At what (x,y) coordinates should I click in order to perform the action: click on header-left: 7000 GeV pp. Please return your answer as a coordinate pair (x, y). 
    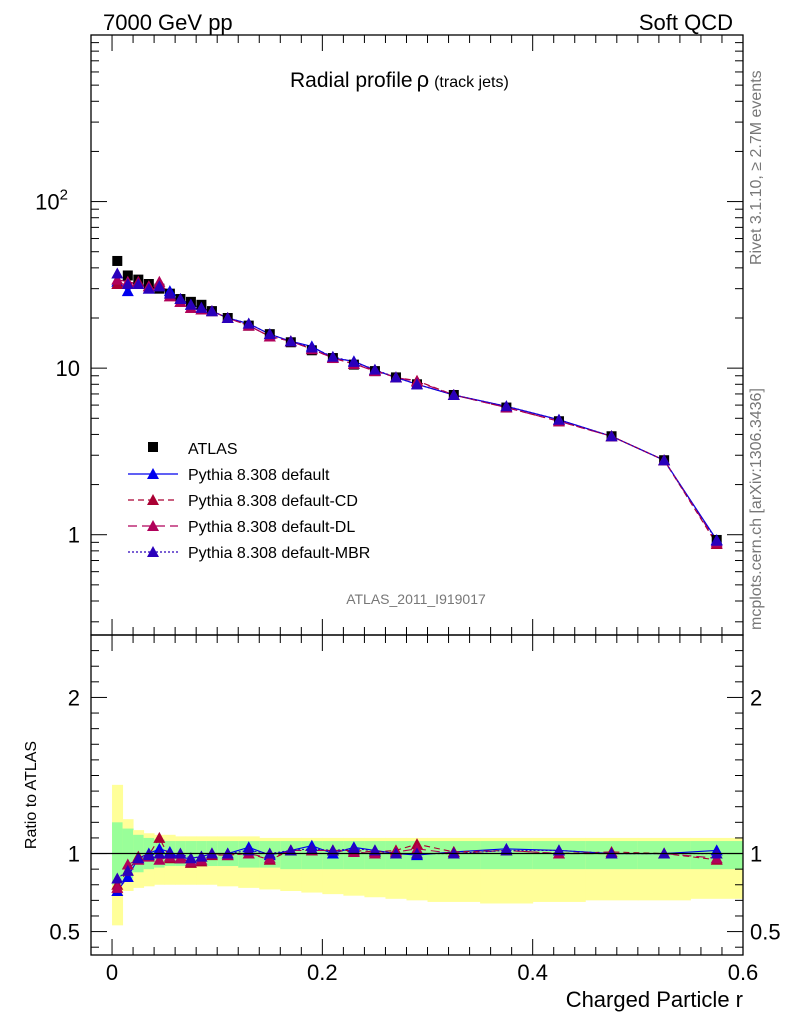
    Looking at the image, I should click on (168, 22).